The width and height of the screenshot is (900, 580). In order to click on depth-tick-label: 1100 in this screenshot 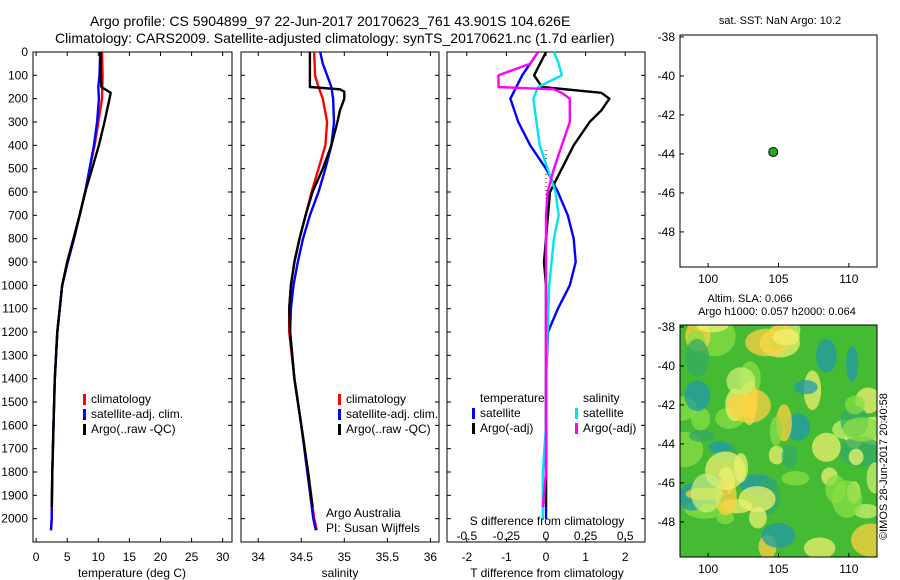, I will do `click(15, 309)`.